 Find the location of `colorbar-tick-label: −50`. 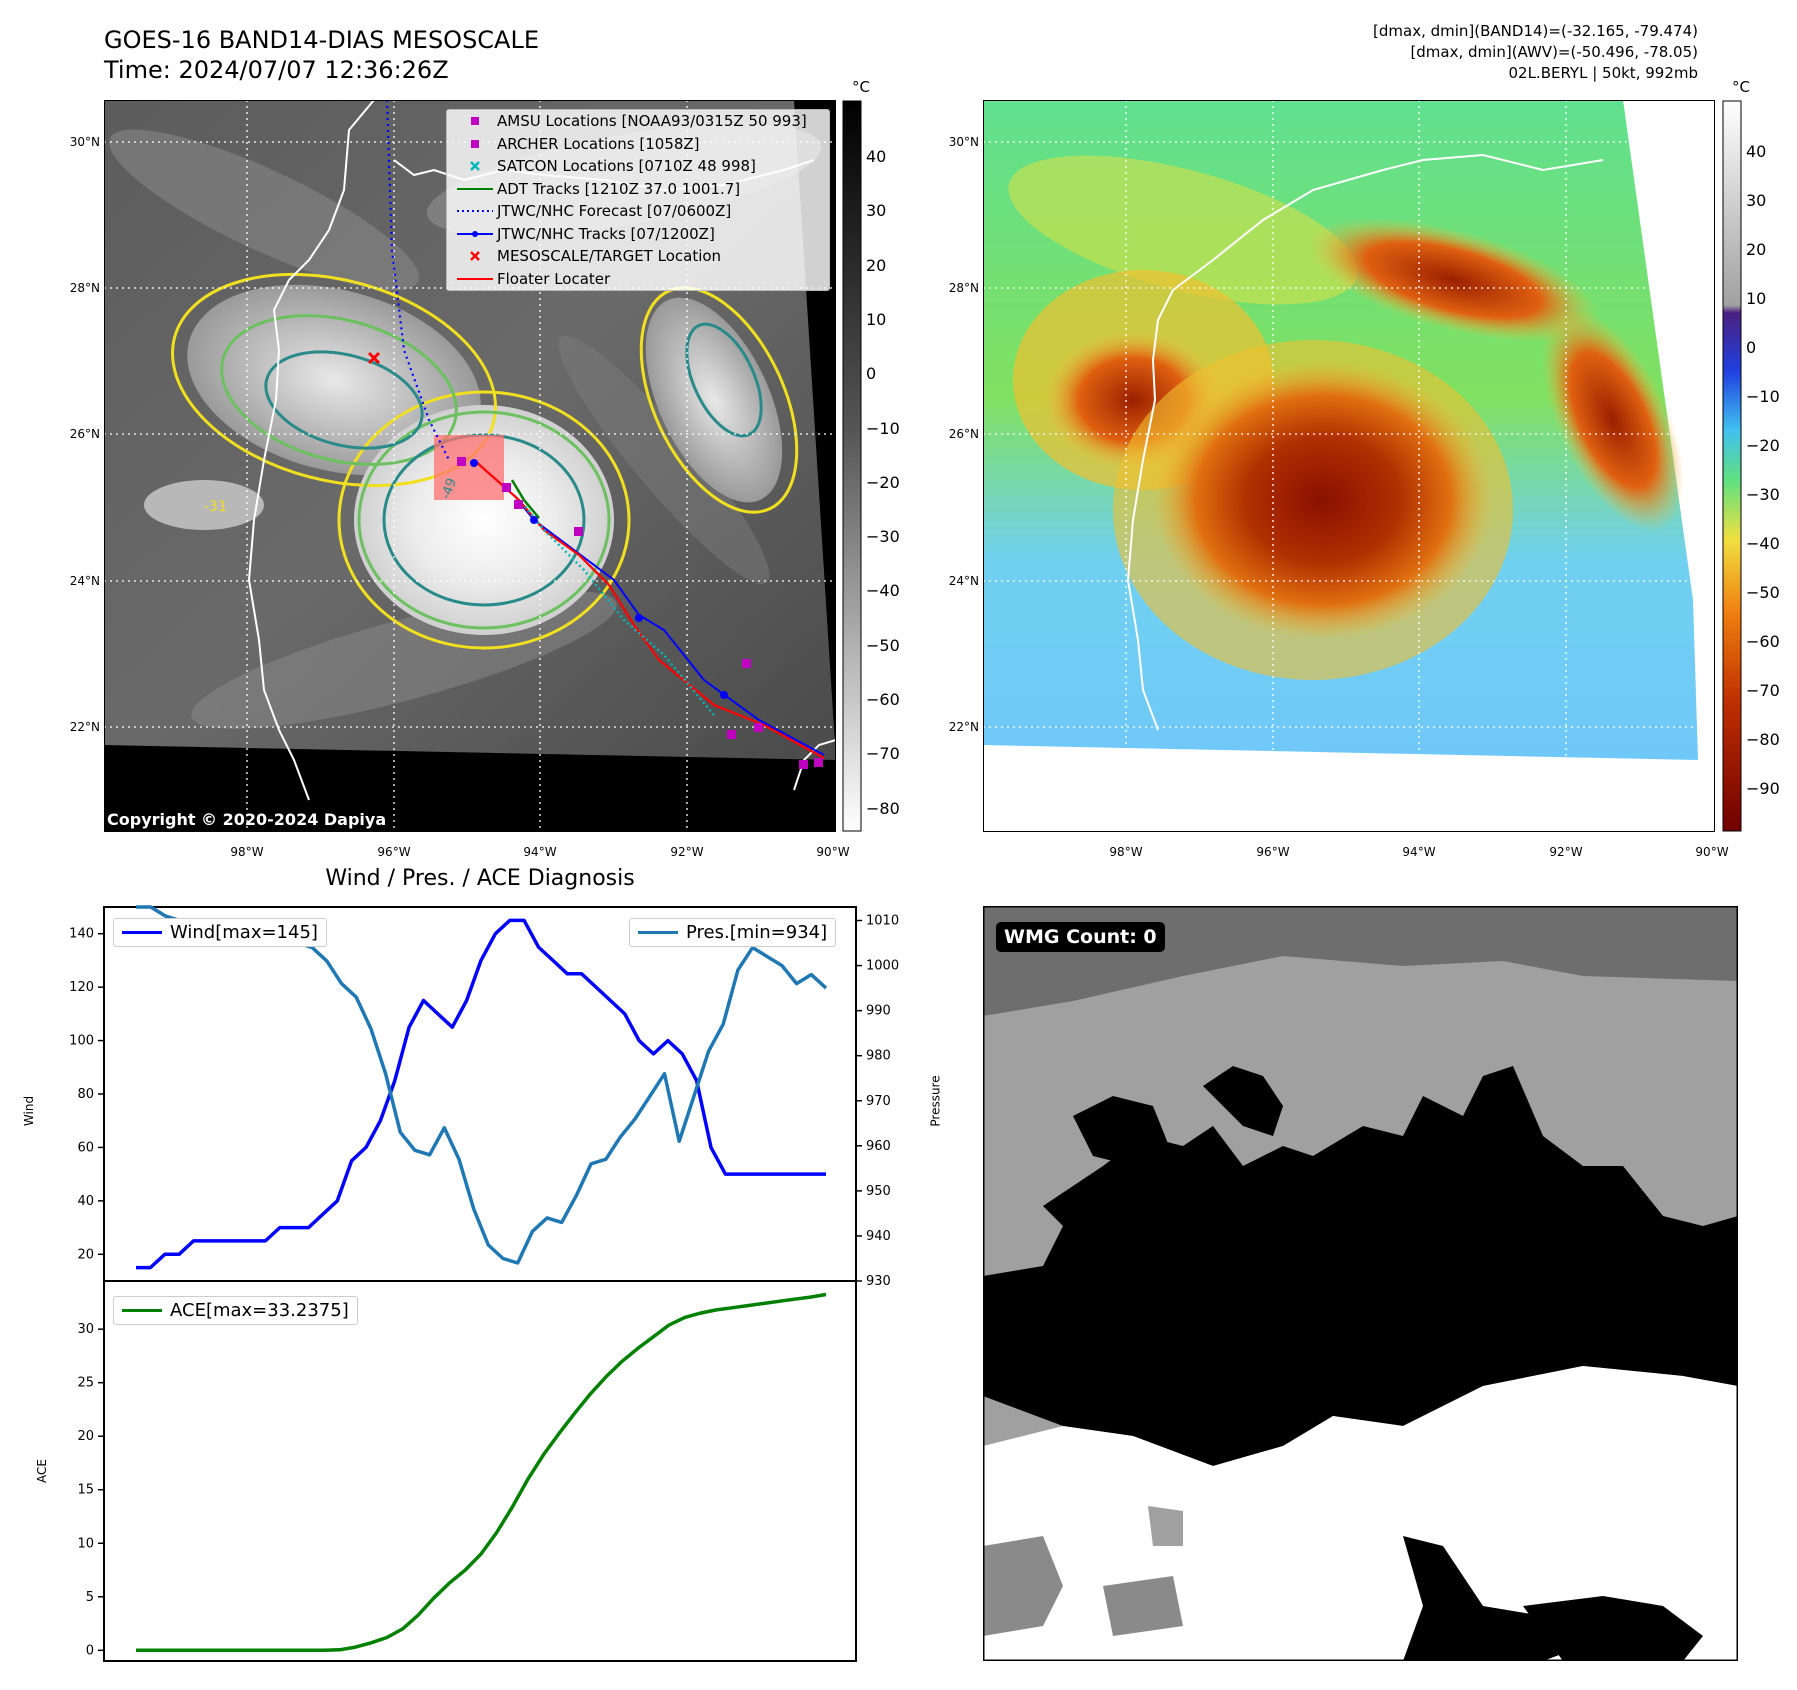

colorbar-tick-label: −50 is located at coordinates (883, 645).